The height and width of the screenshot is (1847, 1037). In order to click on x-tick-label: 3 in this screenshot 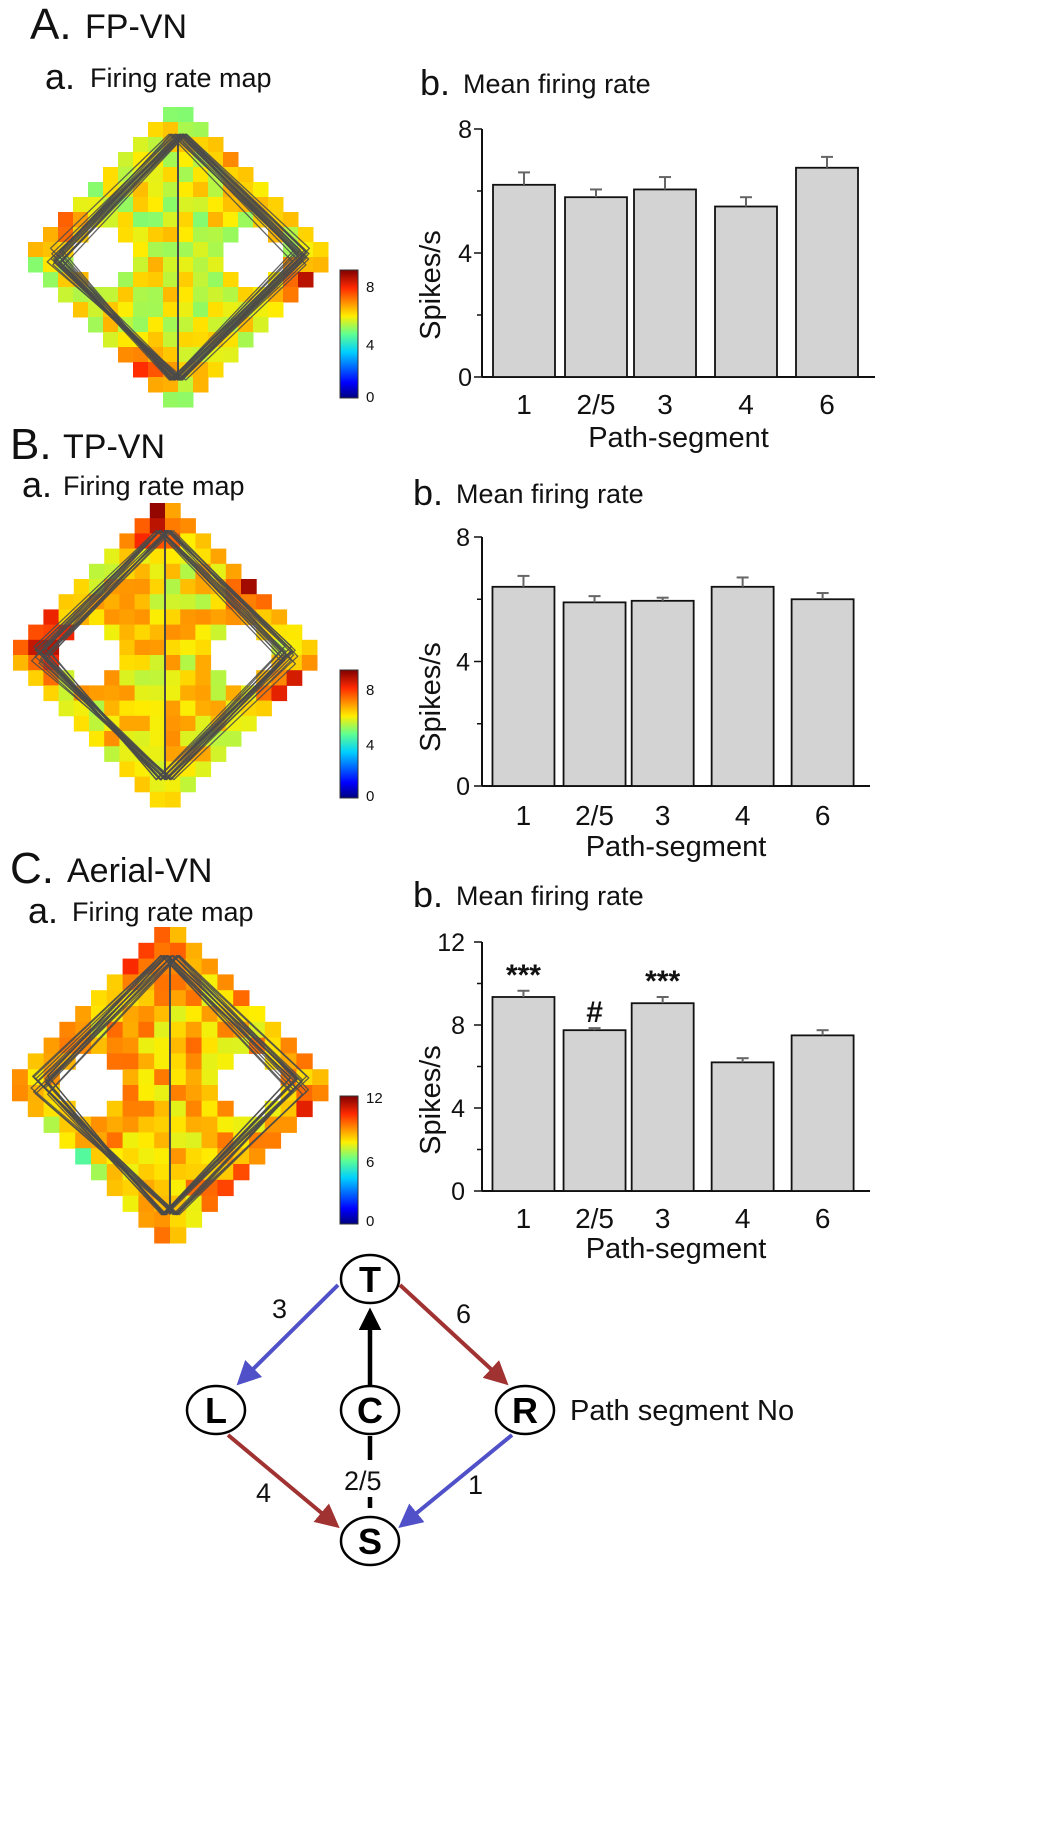, I will do `click(665, 404)`.